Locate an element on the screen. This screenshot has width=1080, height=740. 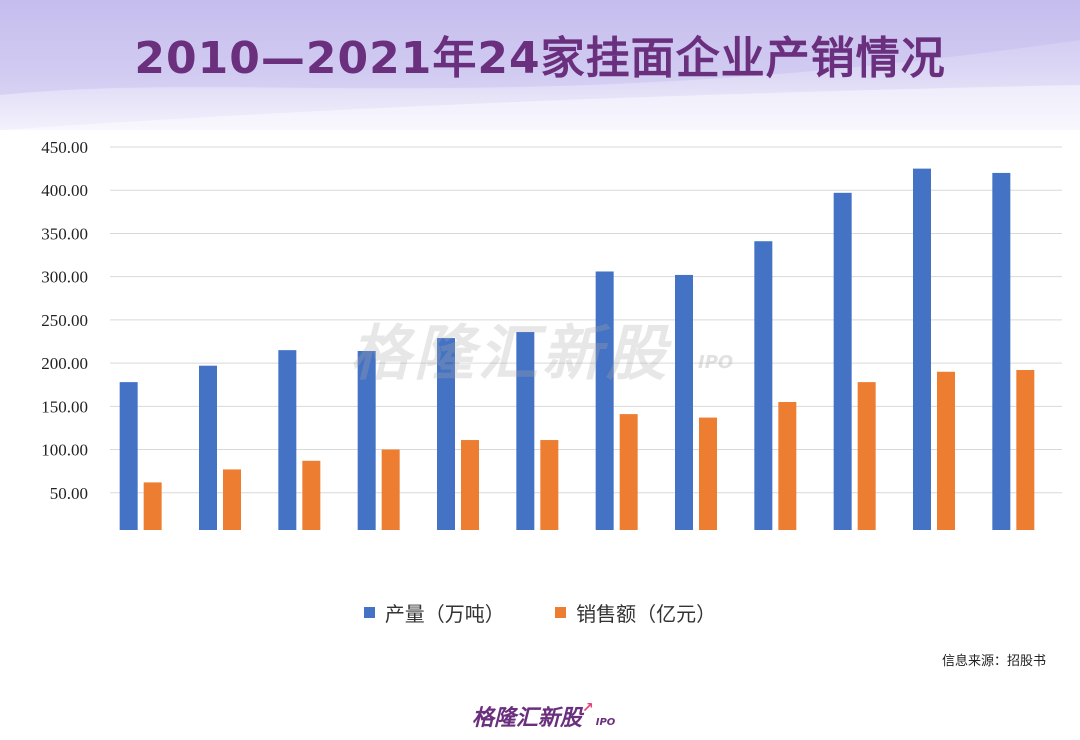
y-tick-label-2: 100.00 is located at coordinates (64, 450).